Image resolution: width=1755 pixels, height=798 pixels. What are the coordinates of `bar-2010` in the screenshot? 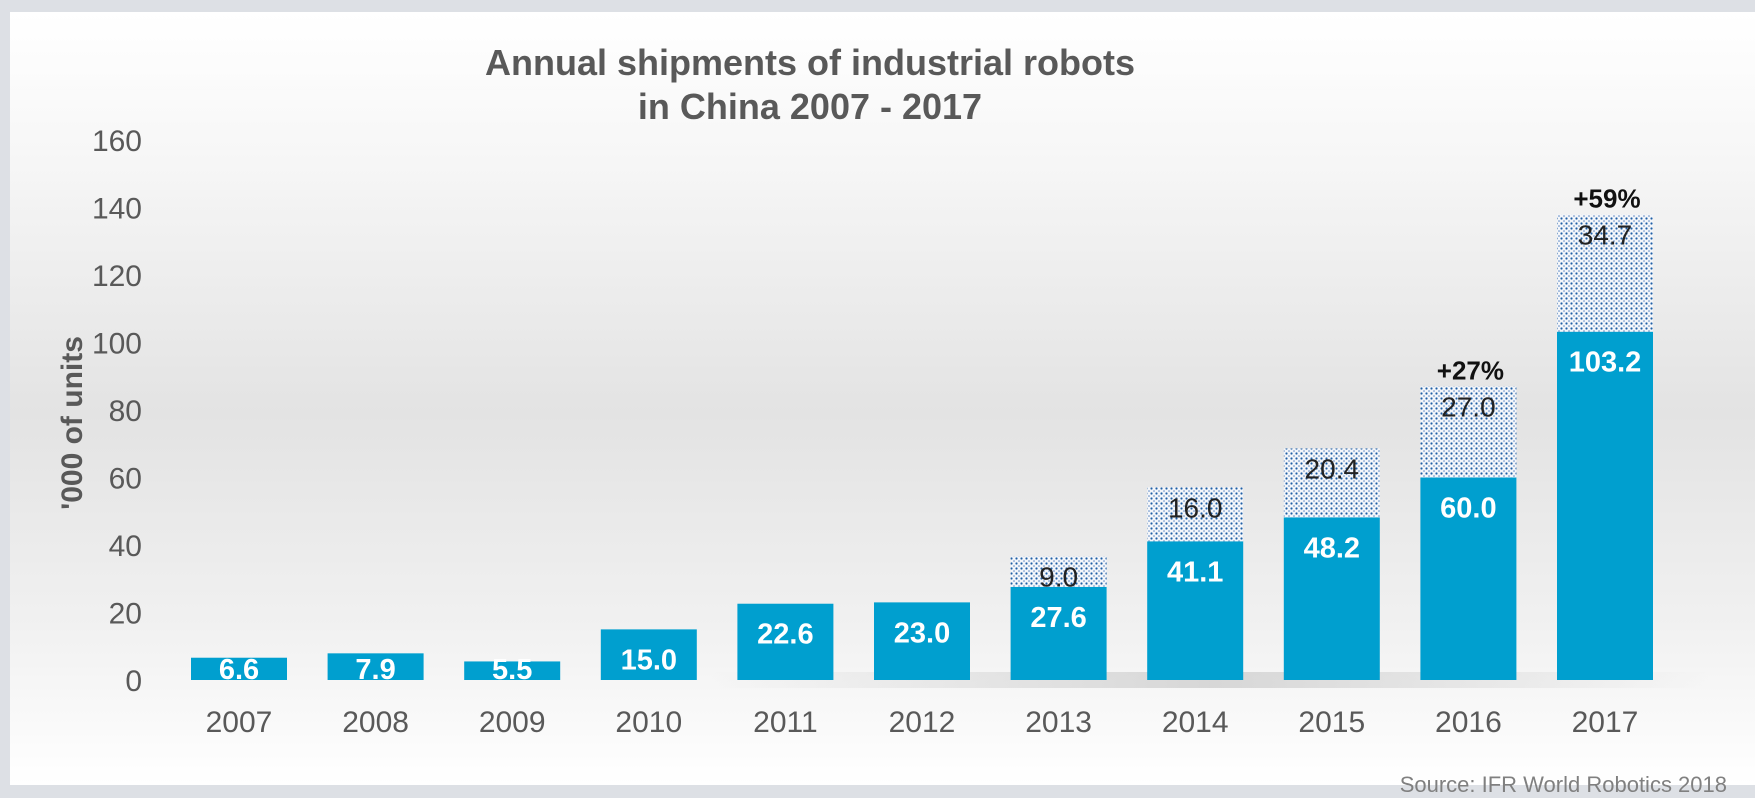 It's located at (648, 654).